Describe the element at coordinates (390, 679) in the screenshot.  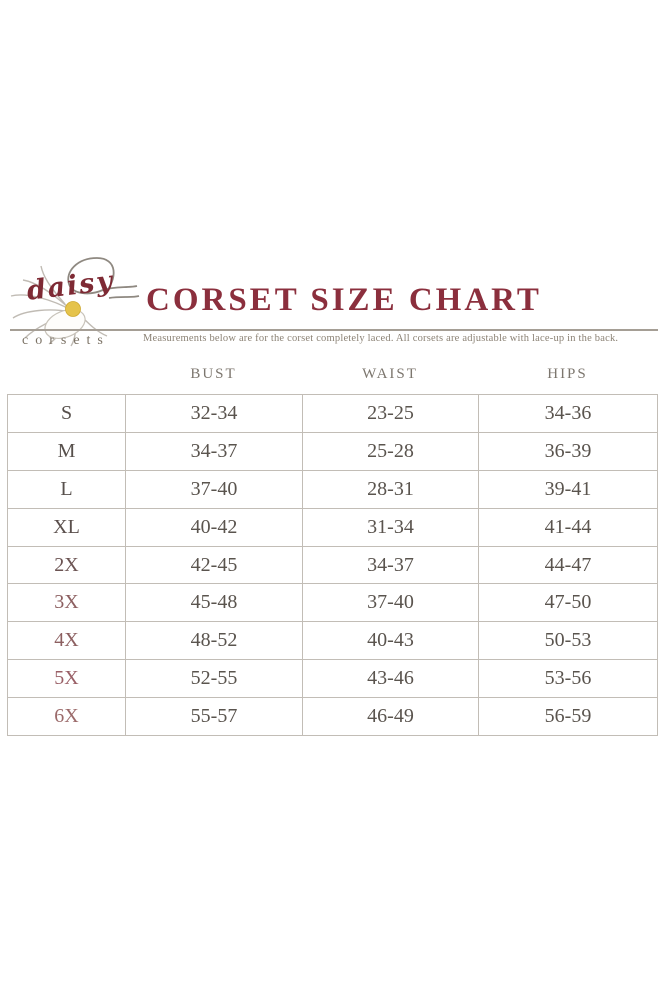
I see `waist-cell: 43-46` at that location.